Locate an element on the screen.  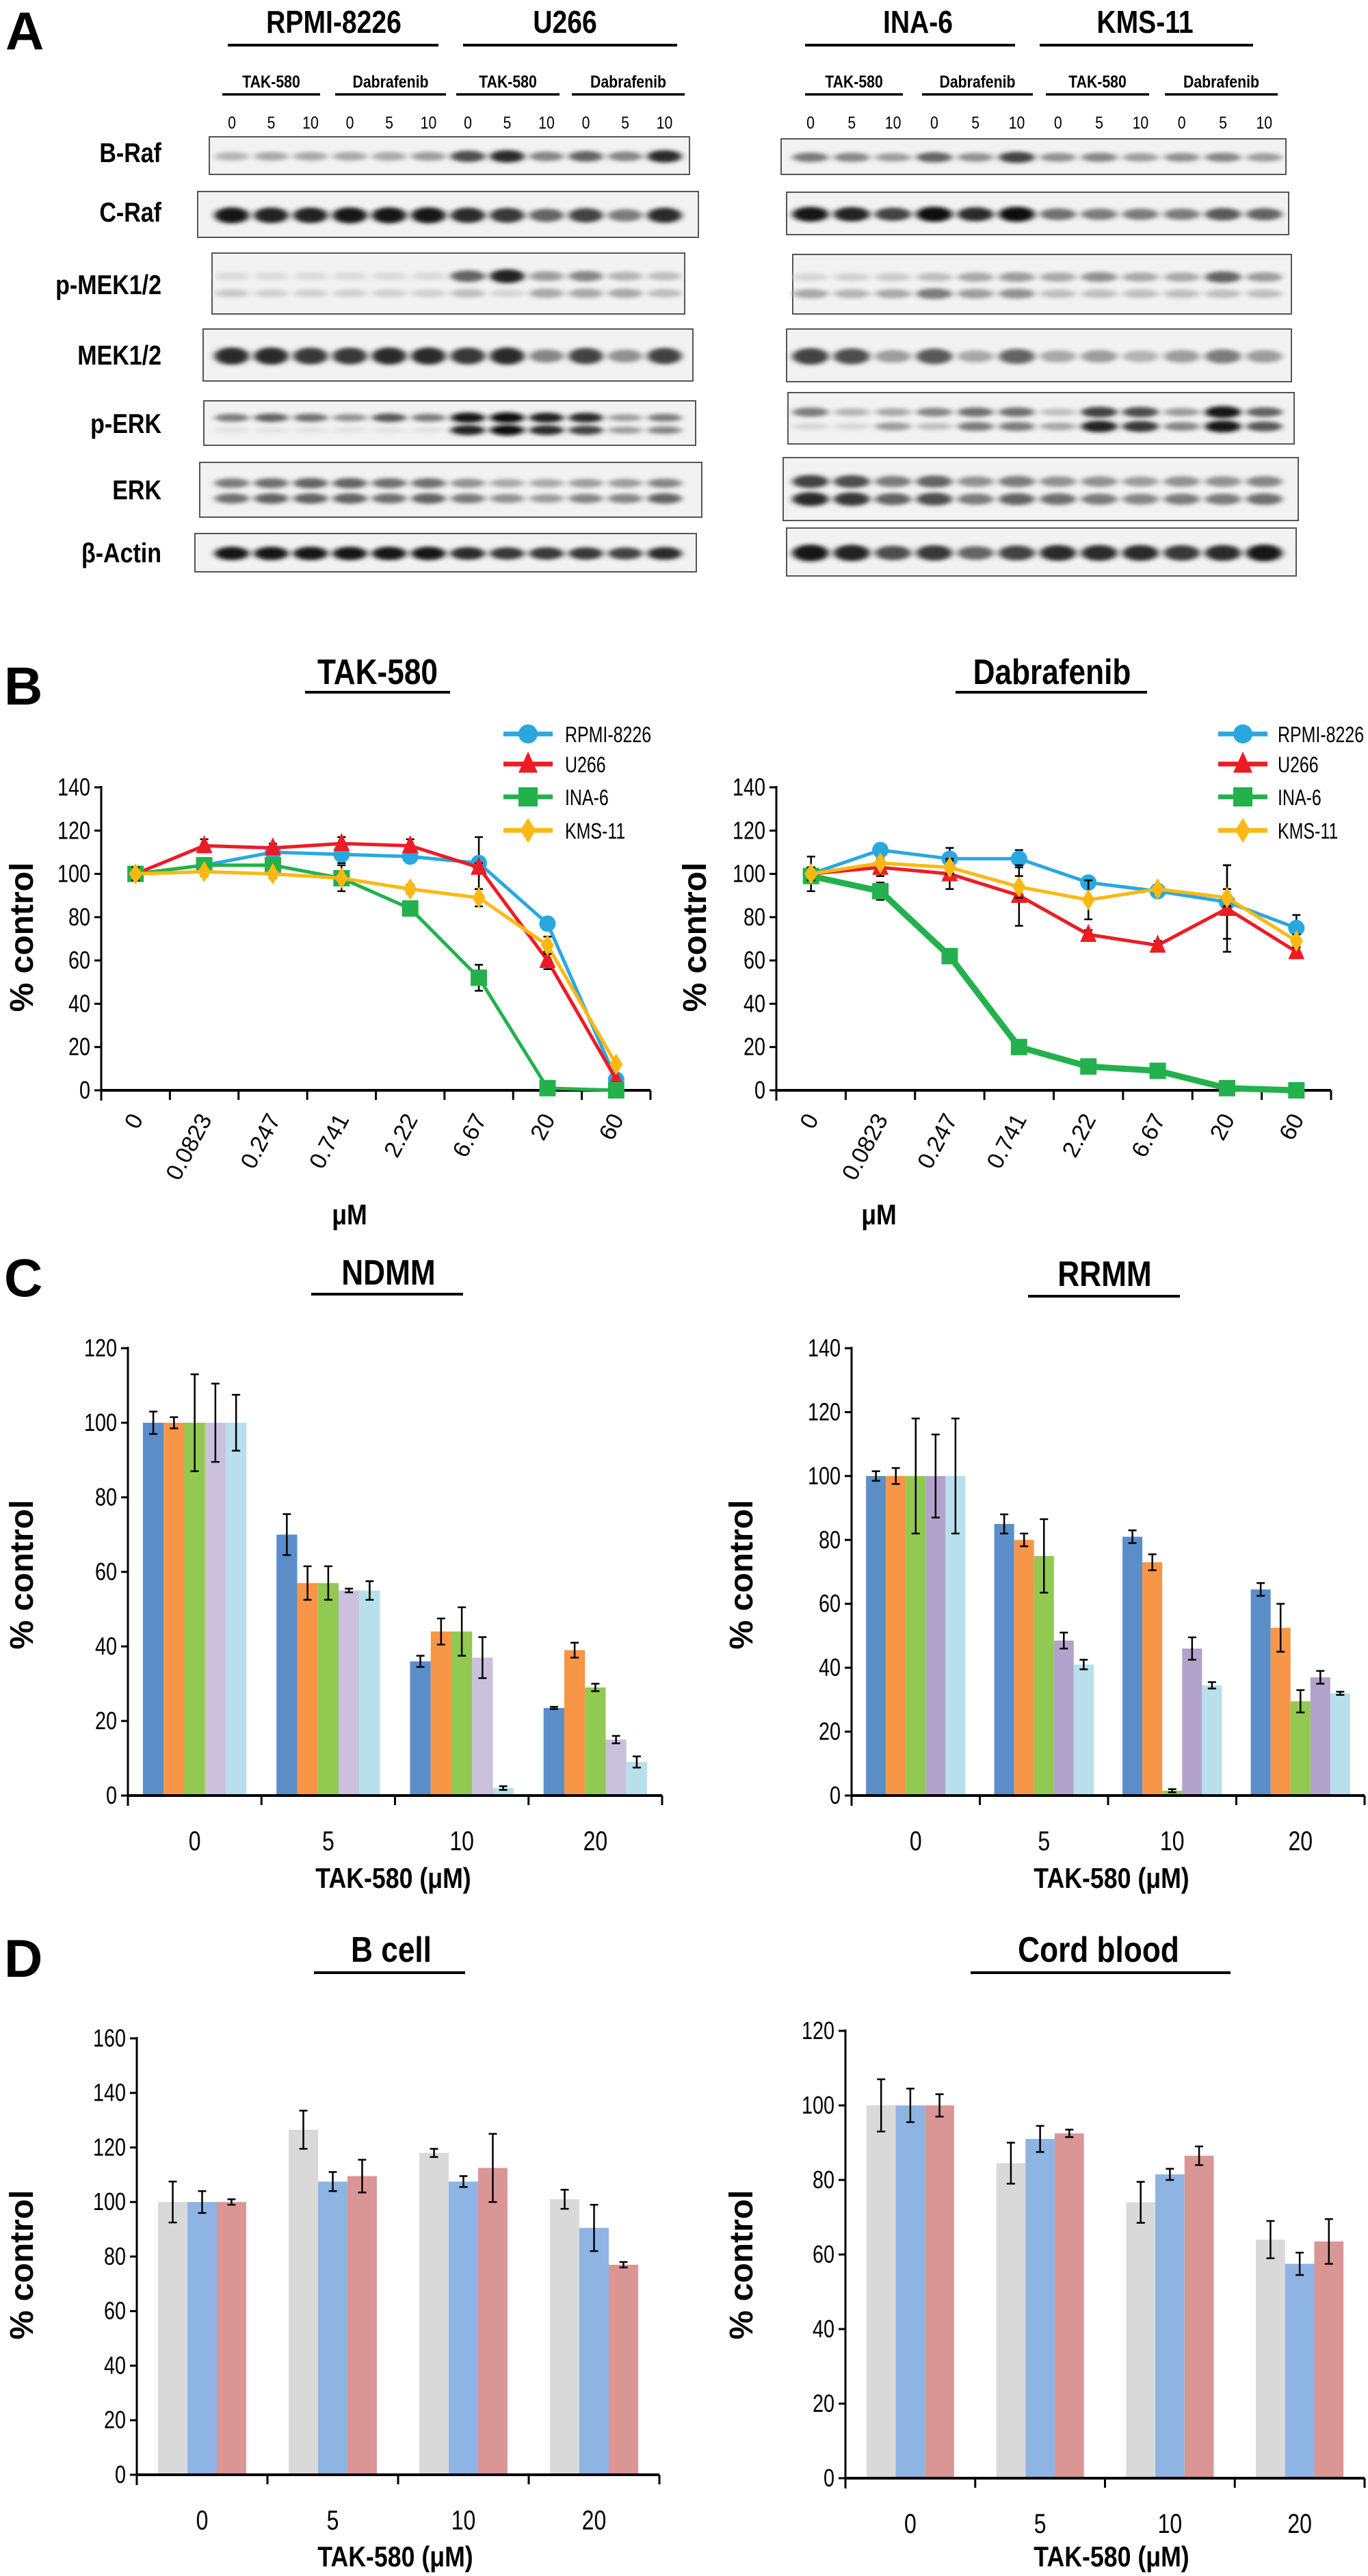
cell-line-label: U266 is located at coordinates (565, 22).